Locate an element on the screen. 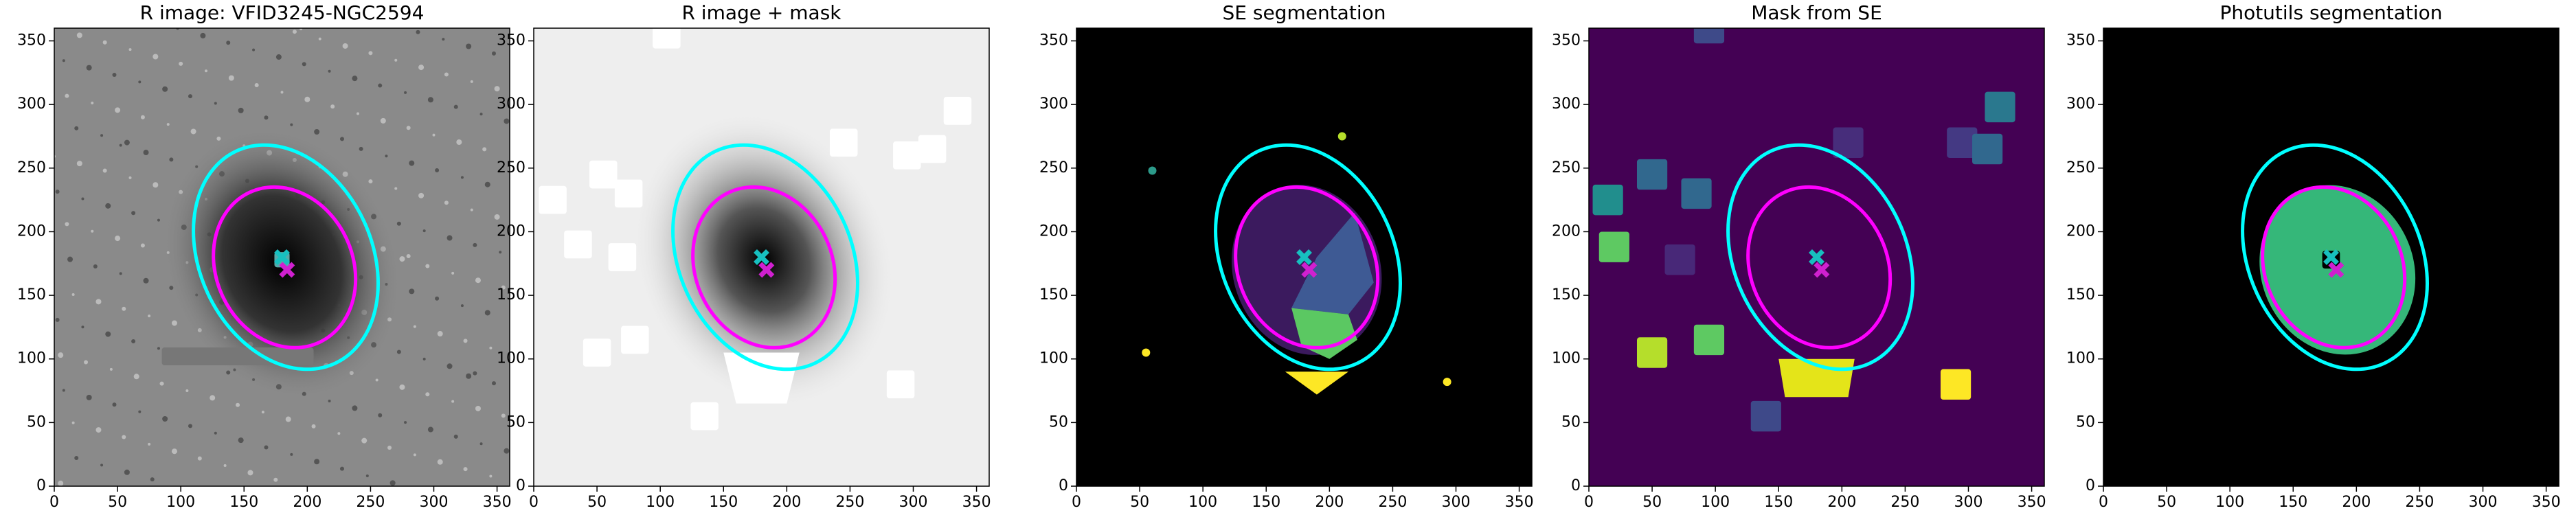 This screenshot has height=515, width=2576. x-tick-label: 150 is located at coordinates (723, 502).